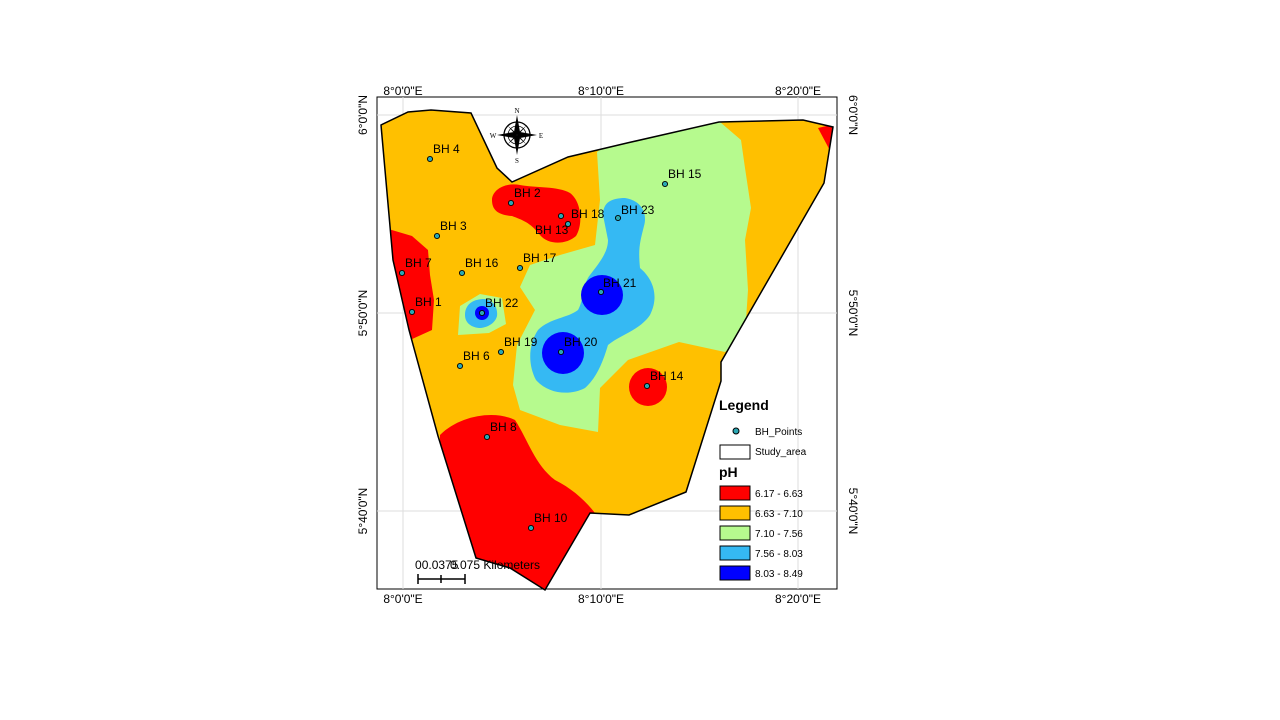 Image resolution: width=1280 pixels, height=720 pixels. I want to click on scale-bar: 00.03750.075 Kilometers, so click(477, 571).